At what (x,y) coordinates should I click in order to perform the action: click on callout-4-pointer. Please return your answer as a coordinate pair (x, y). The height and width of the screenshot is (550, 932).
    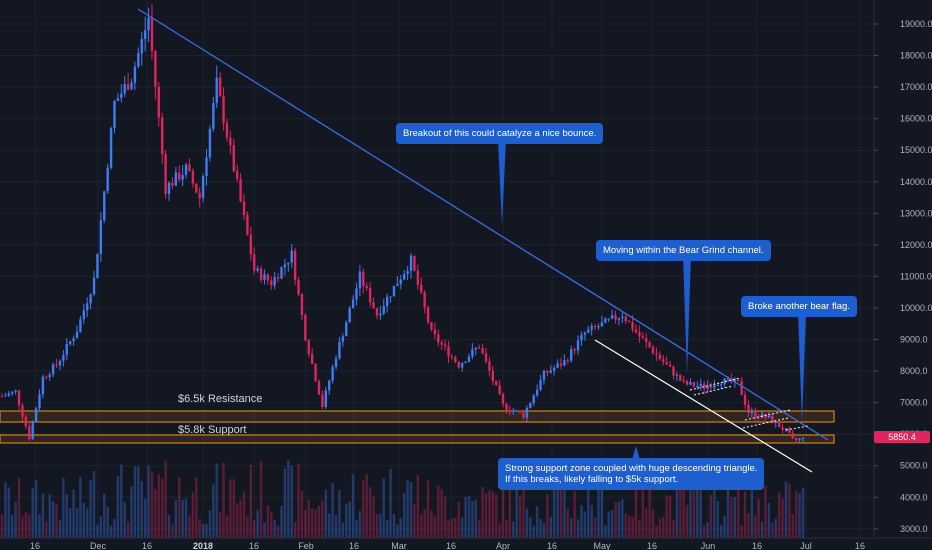
    Looking at the image, I should click on (636, 453).